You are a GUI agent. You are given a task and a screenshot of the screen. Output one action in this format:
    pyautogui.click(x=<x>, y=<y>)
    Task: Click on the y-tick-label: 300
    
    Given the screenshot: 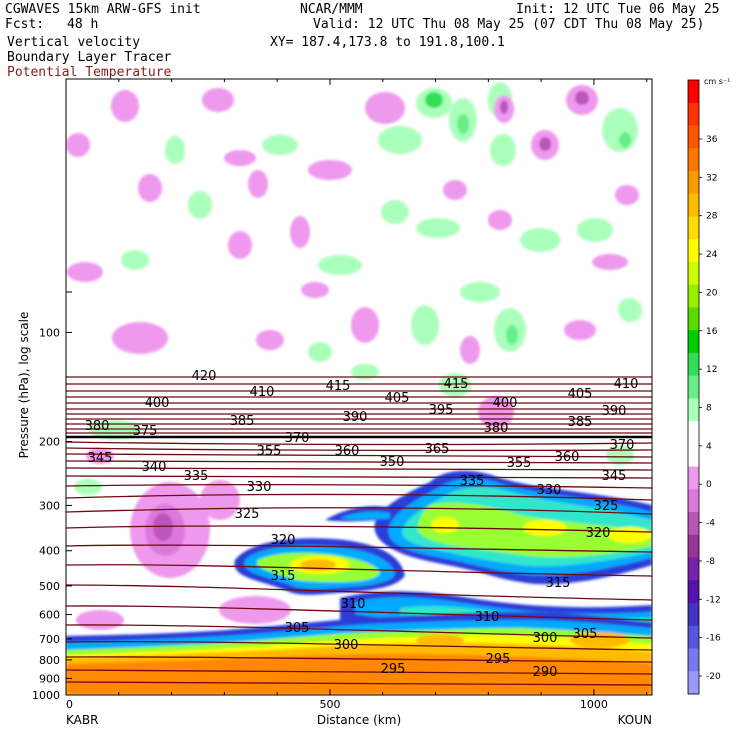 What is the action you would take?
    pyautogui.click(x=49, y=505)
    